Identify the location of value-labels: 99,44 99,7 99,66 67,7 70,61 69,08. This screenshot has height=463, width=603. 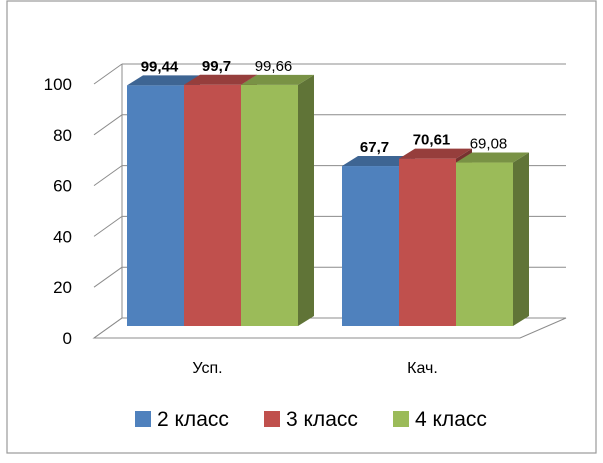
(324, 107).